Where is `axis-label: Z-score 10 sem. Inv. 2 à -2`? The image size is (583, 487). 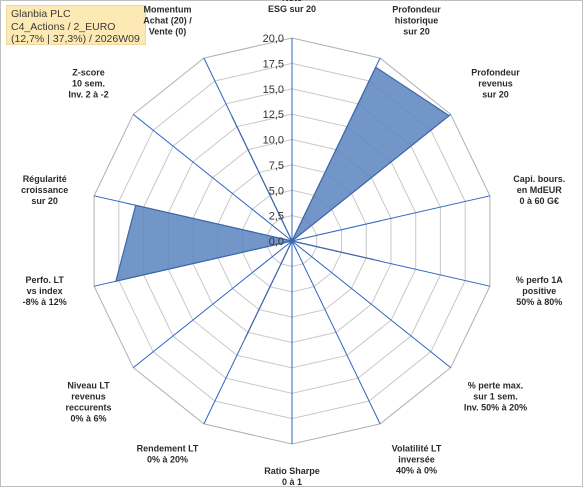 axis-label: Z-score 10 sem. Inv. 2 à -2 is located at coordinates (88, 84).